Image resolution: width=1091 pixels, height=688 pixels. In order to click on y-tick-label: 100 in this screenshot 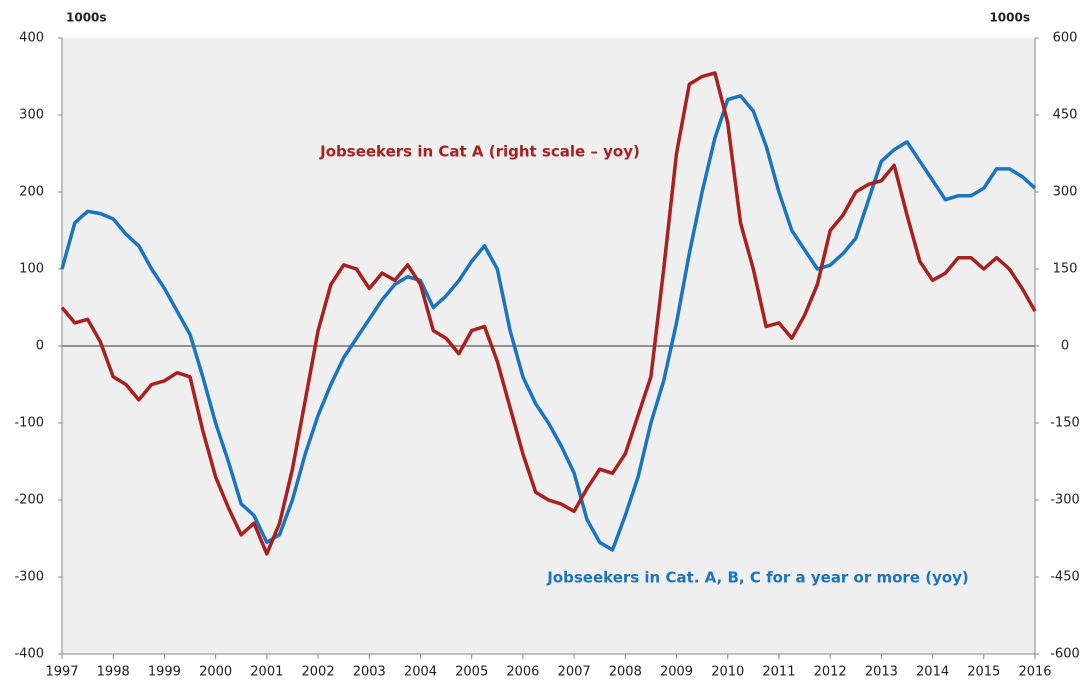, I will do `click(31, 269)`.